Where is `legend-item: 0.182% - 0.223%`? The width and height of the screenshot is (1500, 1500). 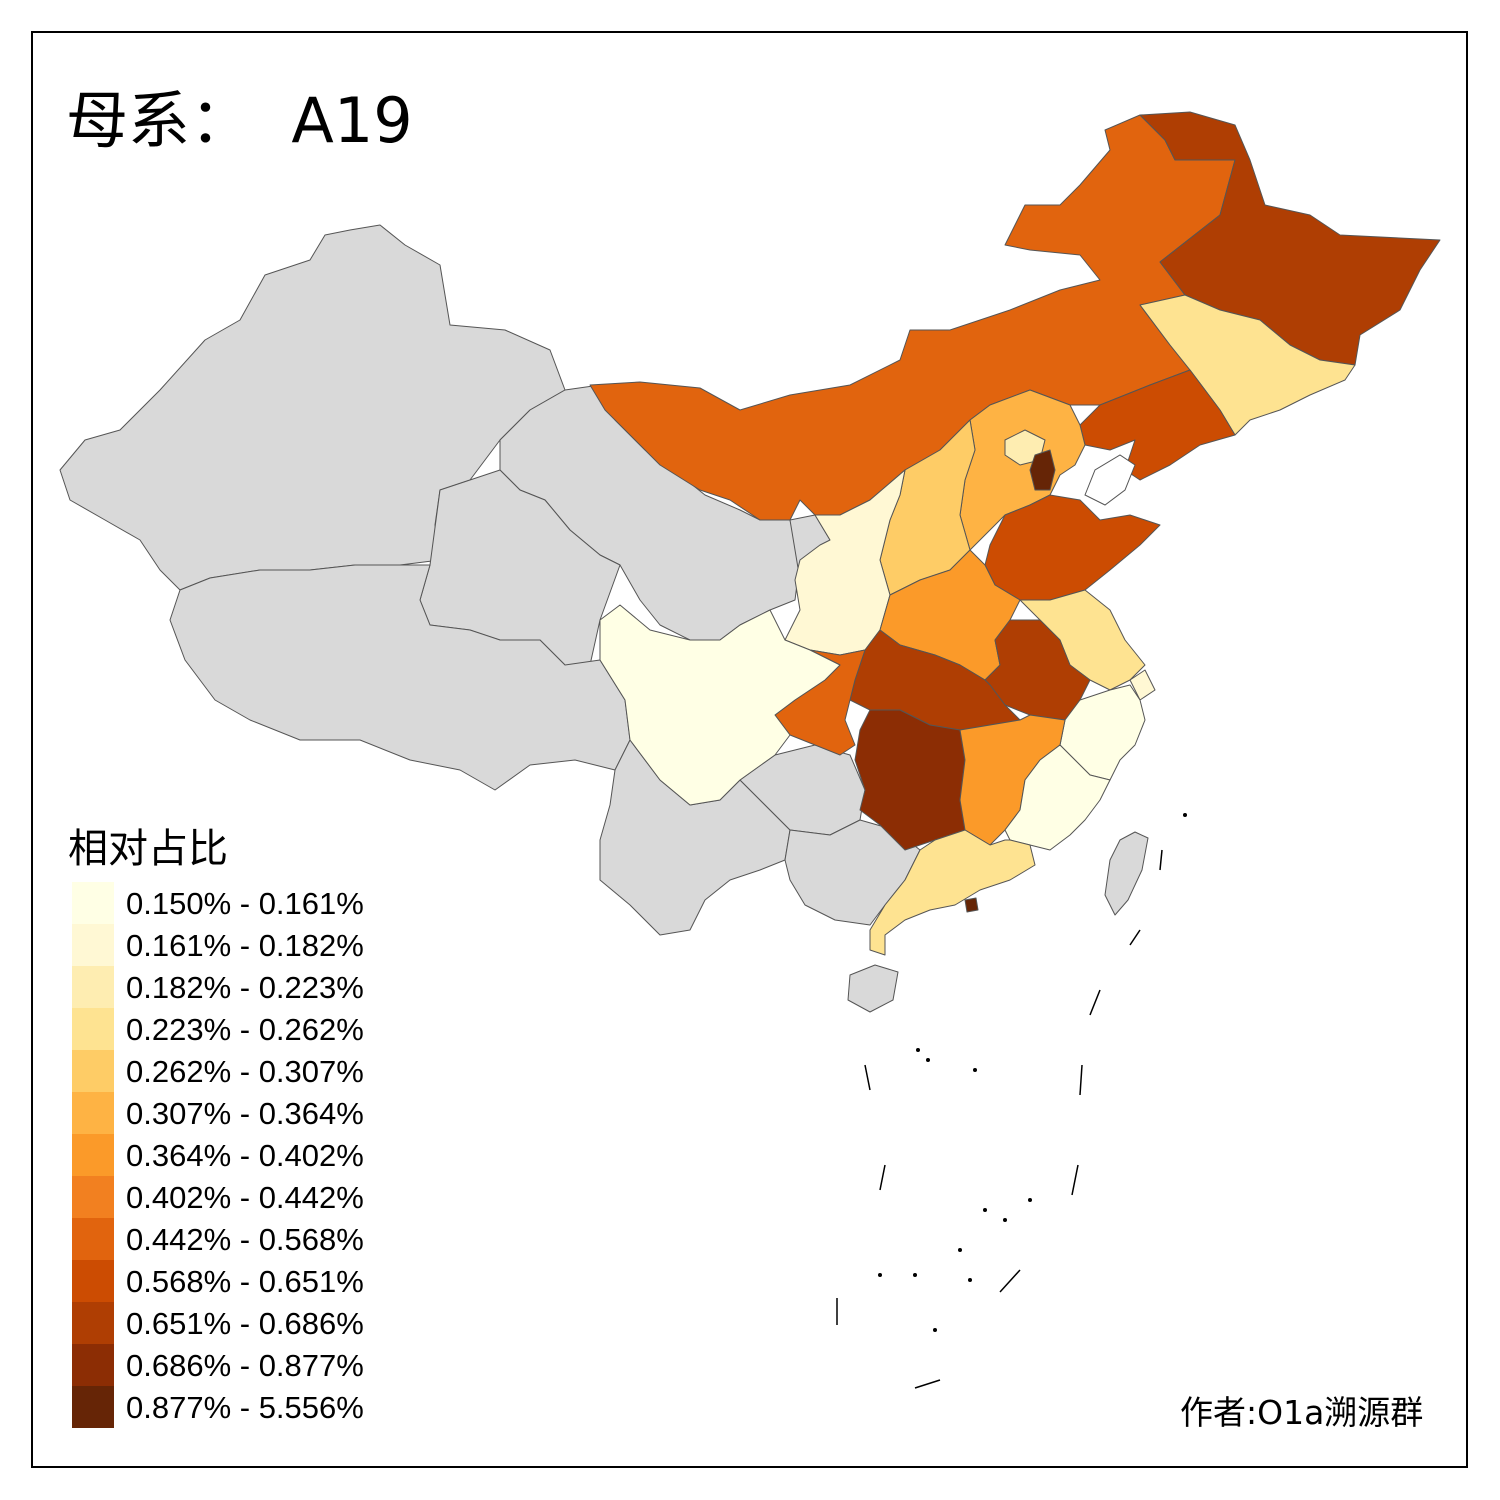
legend-item: 0.182% - 0.223% is located at coordinates (252, 987).